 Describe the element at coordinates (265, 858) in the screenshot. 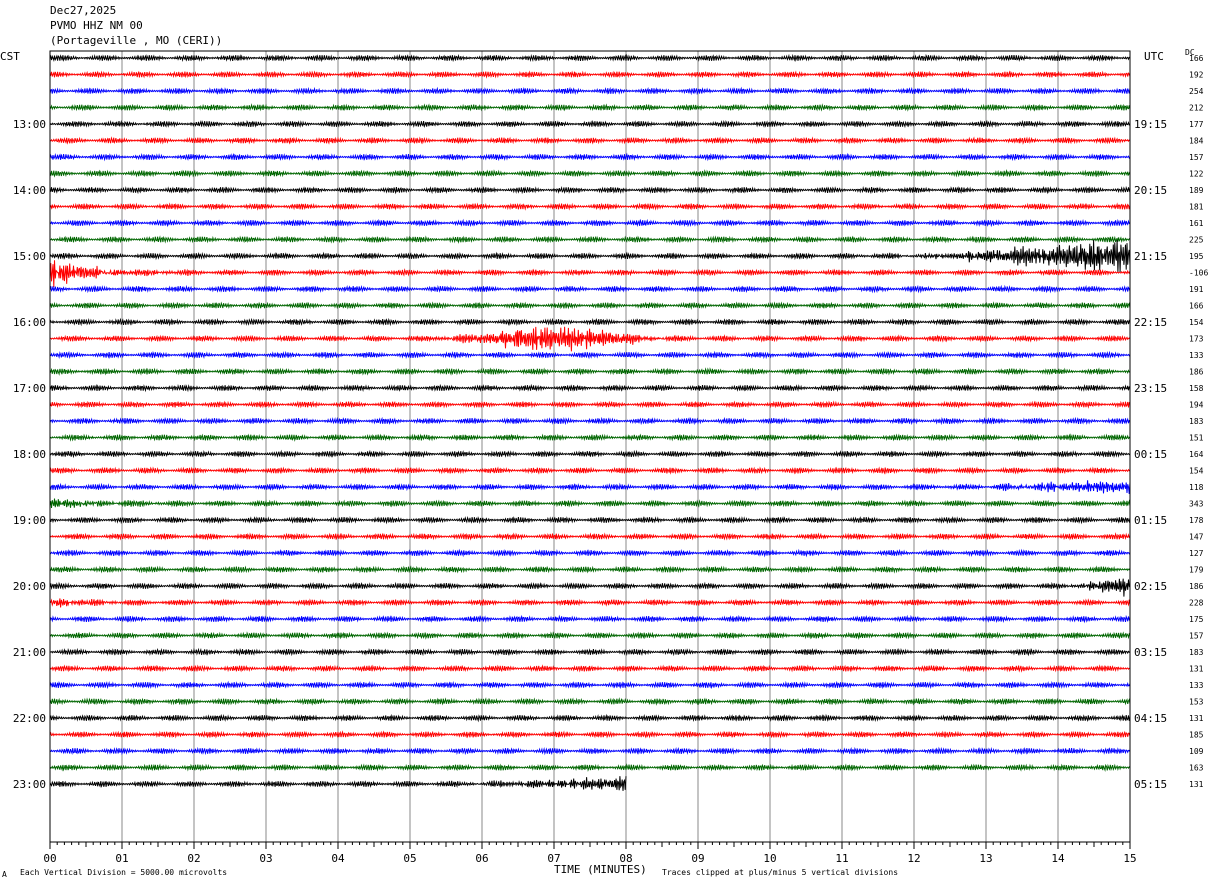

I see `x-tick-label: 03` at that location.